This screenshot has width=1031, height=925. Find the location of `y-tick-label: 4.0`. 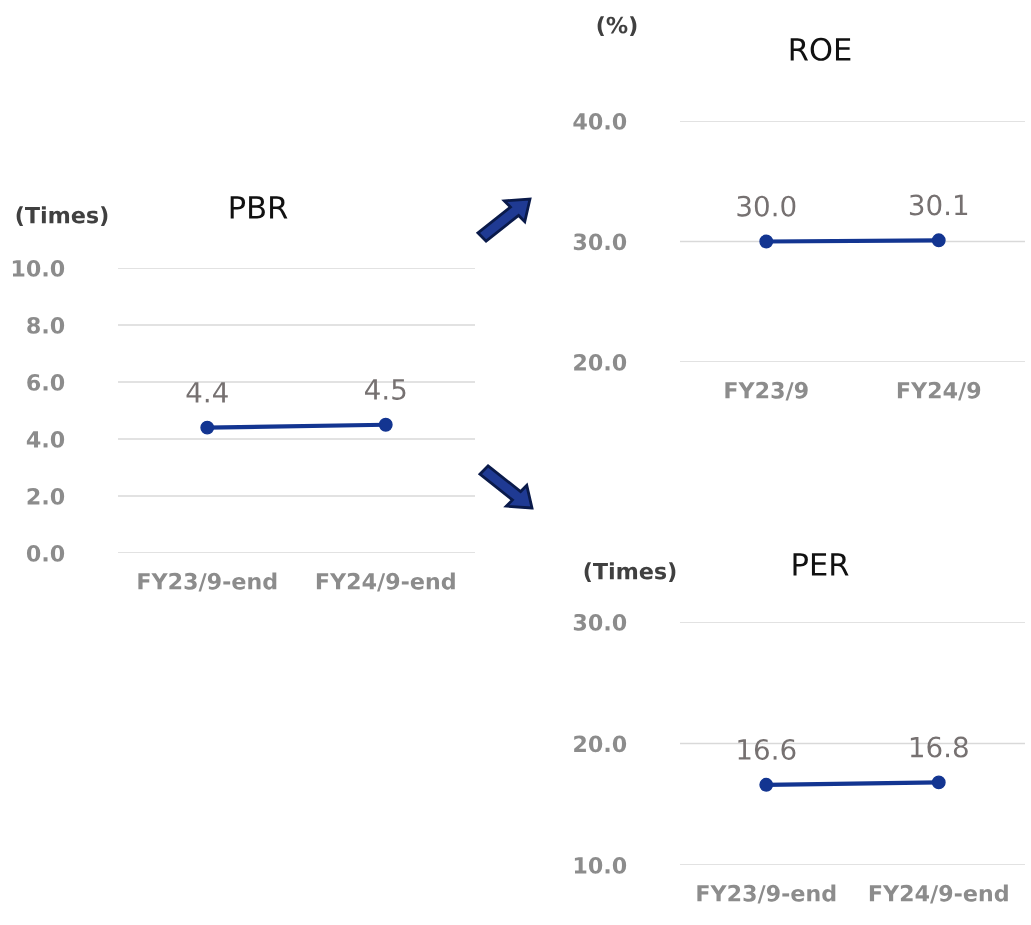

y-tick-label: 4.0 is located at coordinates (45, 439).